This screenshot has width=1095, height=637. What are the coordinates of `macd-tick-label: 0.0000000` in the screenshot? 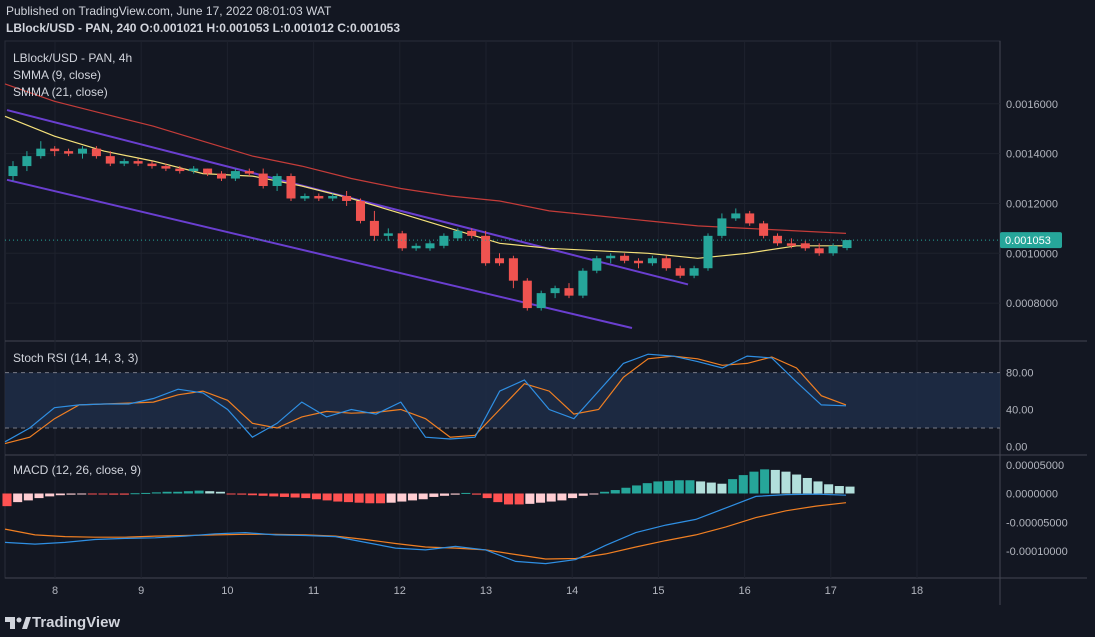 It's located at (1032, 495).